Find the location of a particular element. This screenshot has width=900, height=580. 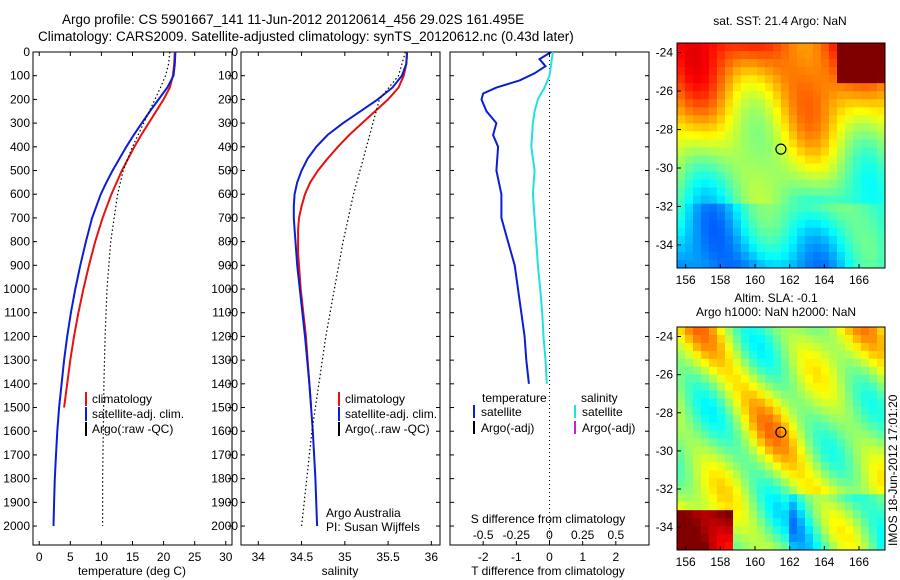

depth-tick-label: 1100 is located at coordinates (17, 313).